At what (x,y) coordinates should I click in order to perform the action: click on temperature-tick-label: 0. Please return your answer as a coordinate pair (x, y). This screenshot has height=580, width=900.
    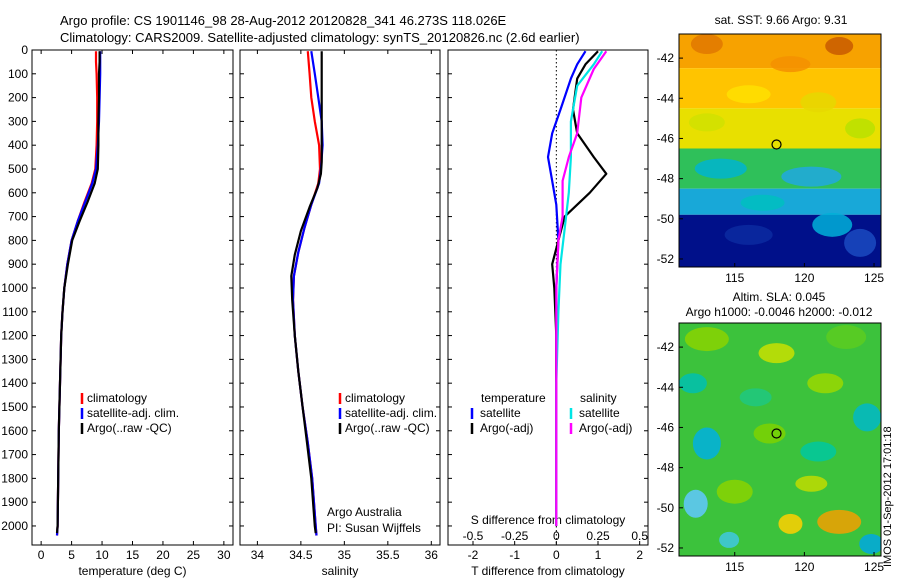
    Looking at the image, I should click on (41, 555).